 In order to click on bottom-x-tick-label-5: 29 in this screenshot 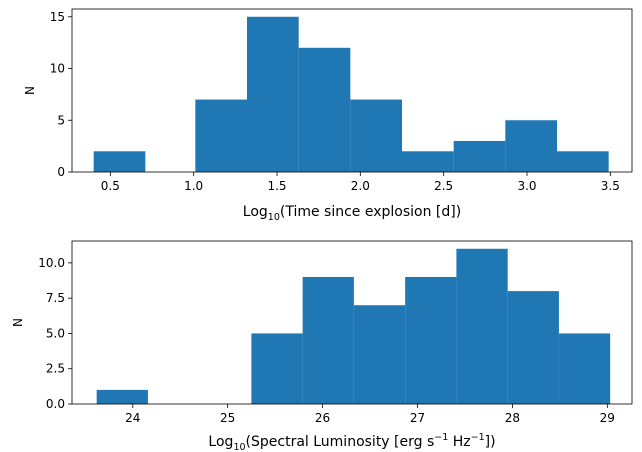, I will do `click(607, 418)`.